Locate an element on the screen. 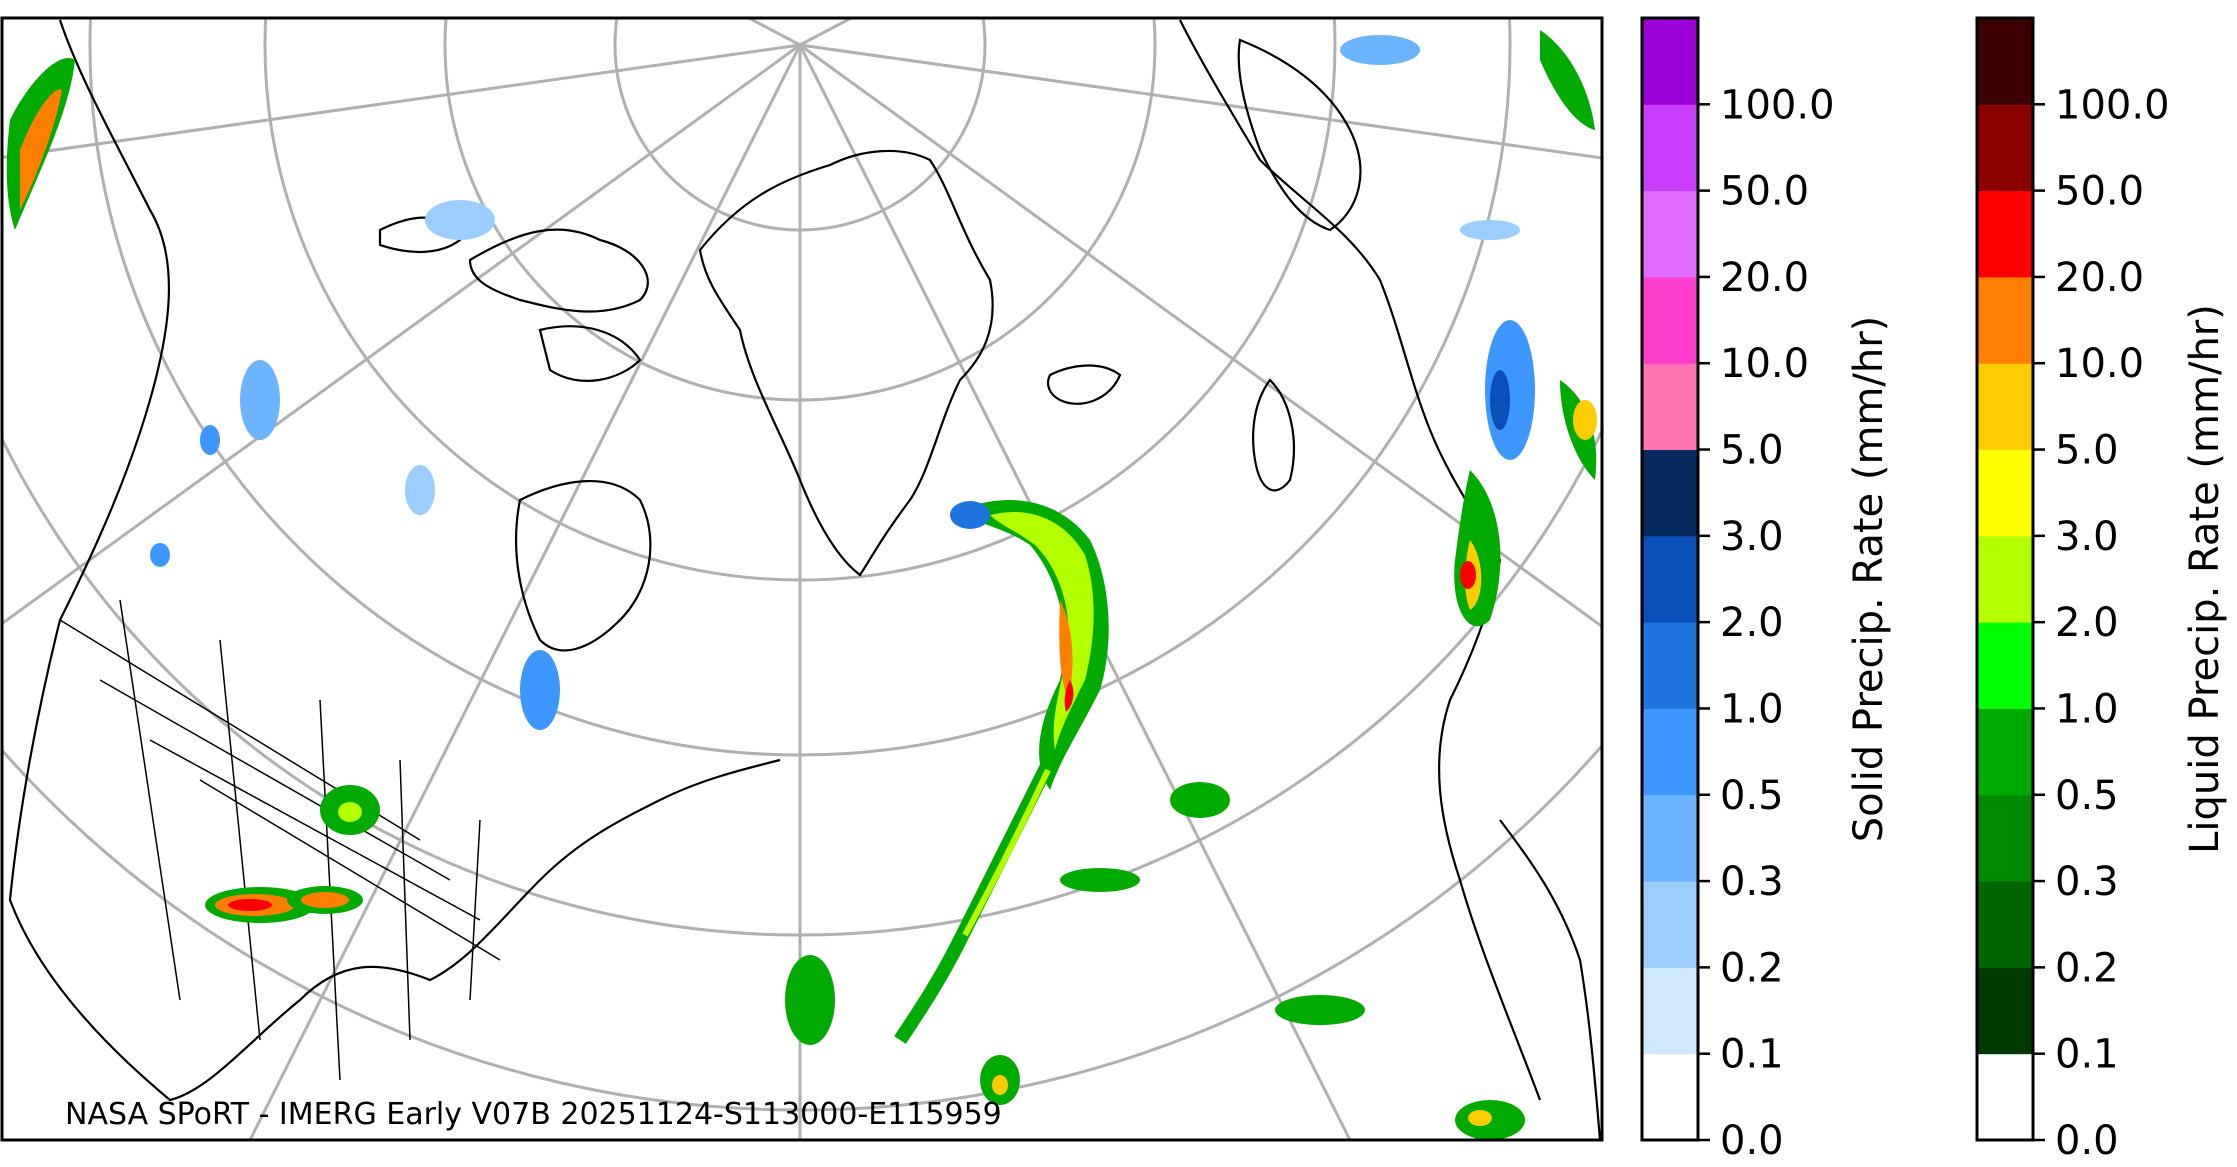  iceland-coastline is located at coordinates (1084, 384).